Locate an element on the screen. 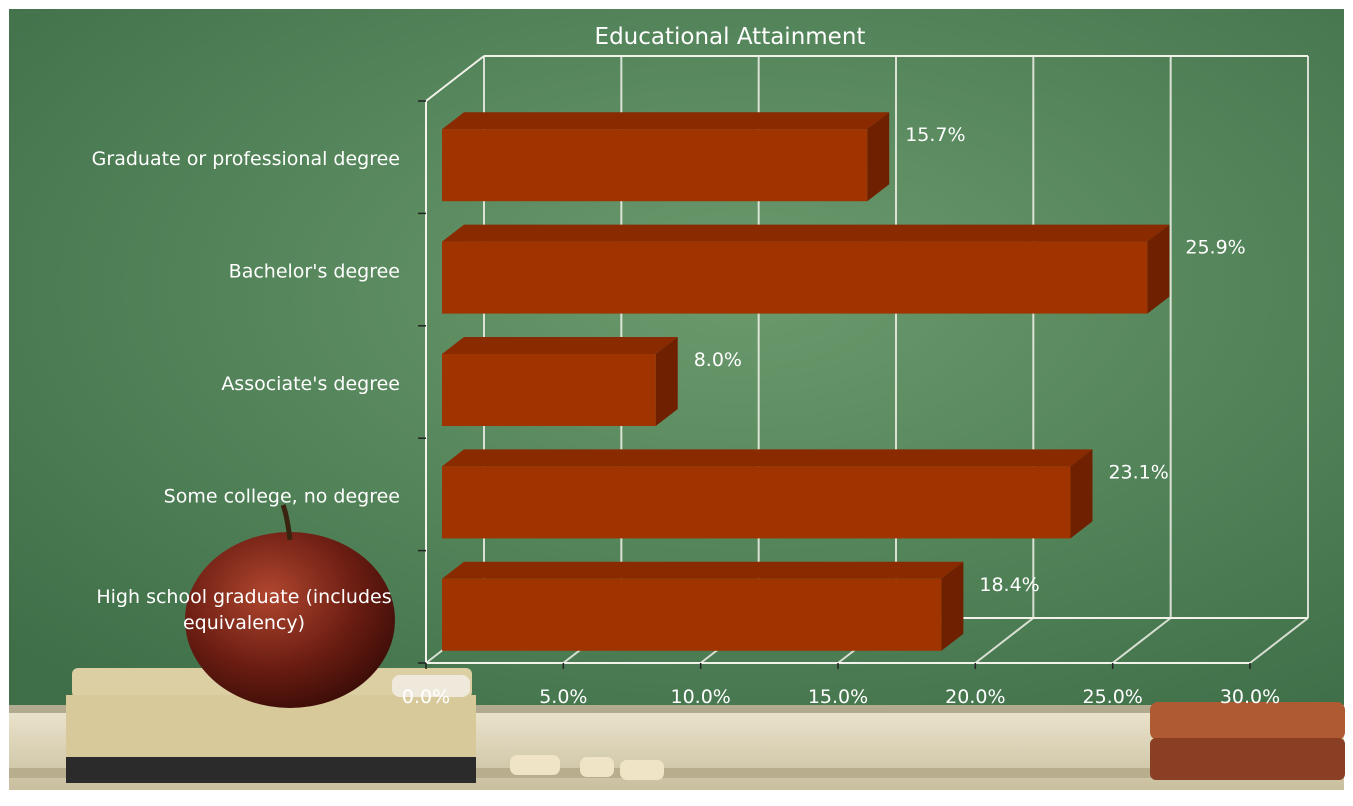  x-tick-label: 20.0% is located at coordinates (975, 697).